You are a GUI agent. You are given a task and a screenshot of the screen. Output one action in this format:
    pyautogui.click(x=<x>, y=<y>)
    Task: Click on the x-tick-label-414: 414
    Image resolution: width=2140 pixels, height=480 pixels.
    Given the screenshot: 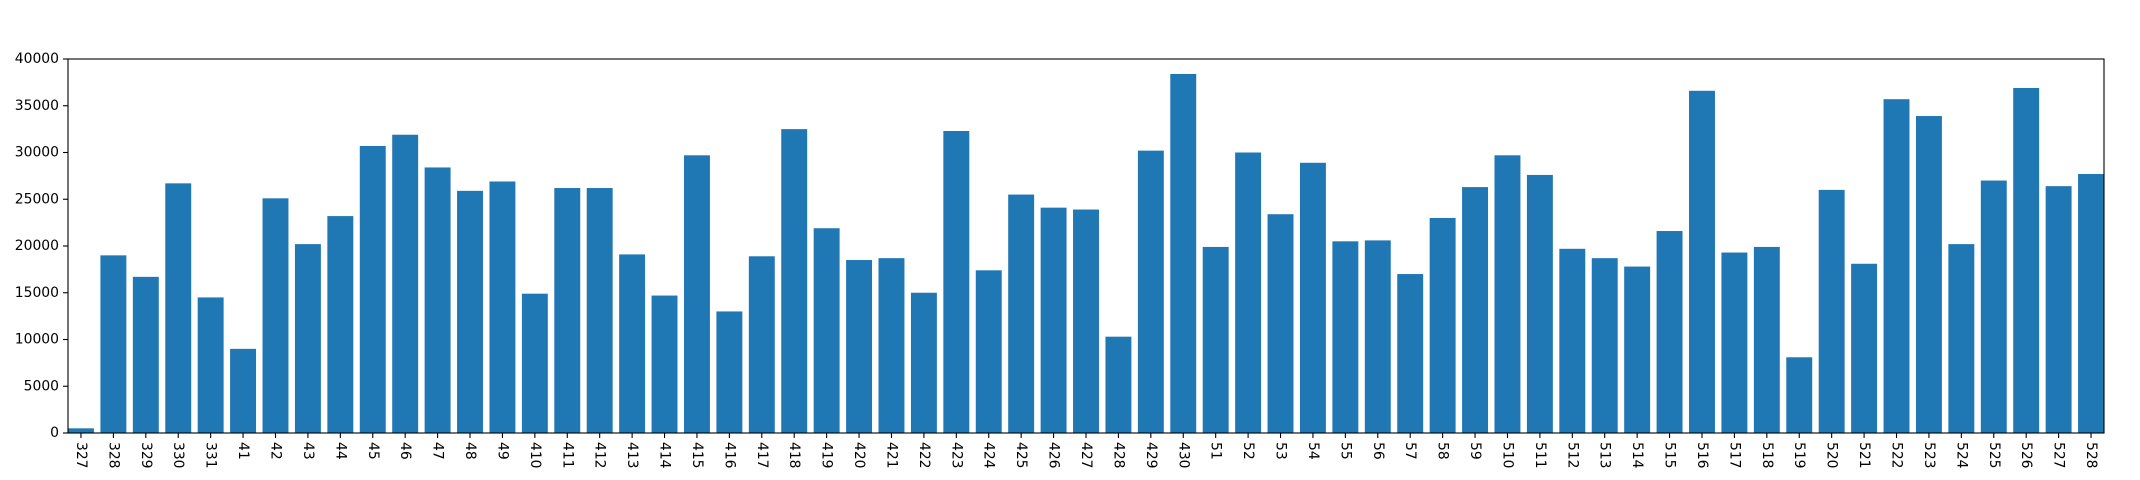 What is the action you would take?
    pyautogui.click(x=665, y=455)
    